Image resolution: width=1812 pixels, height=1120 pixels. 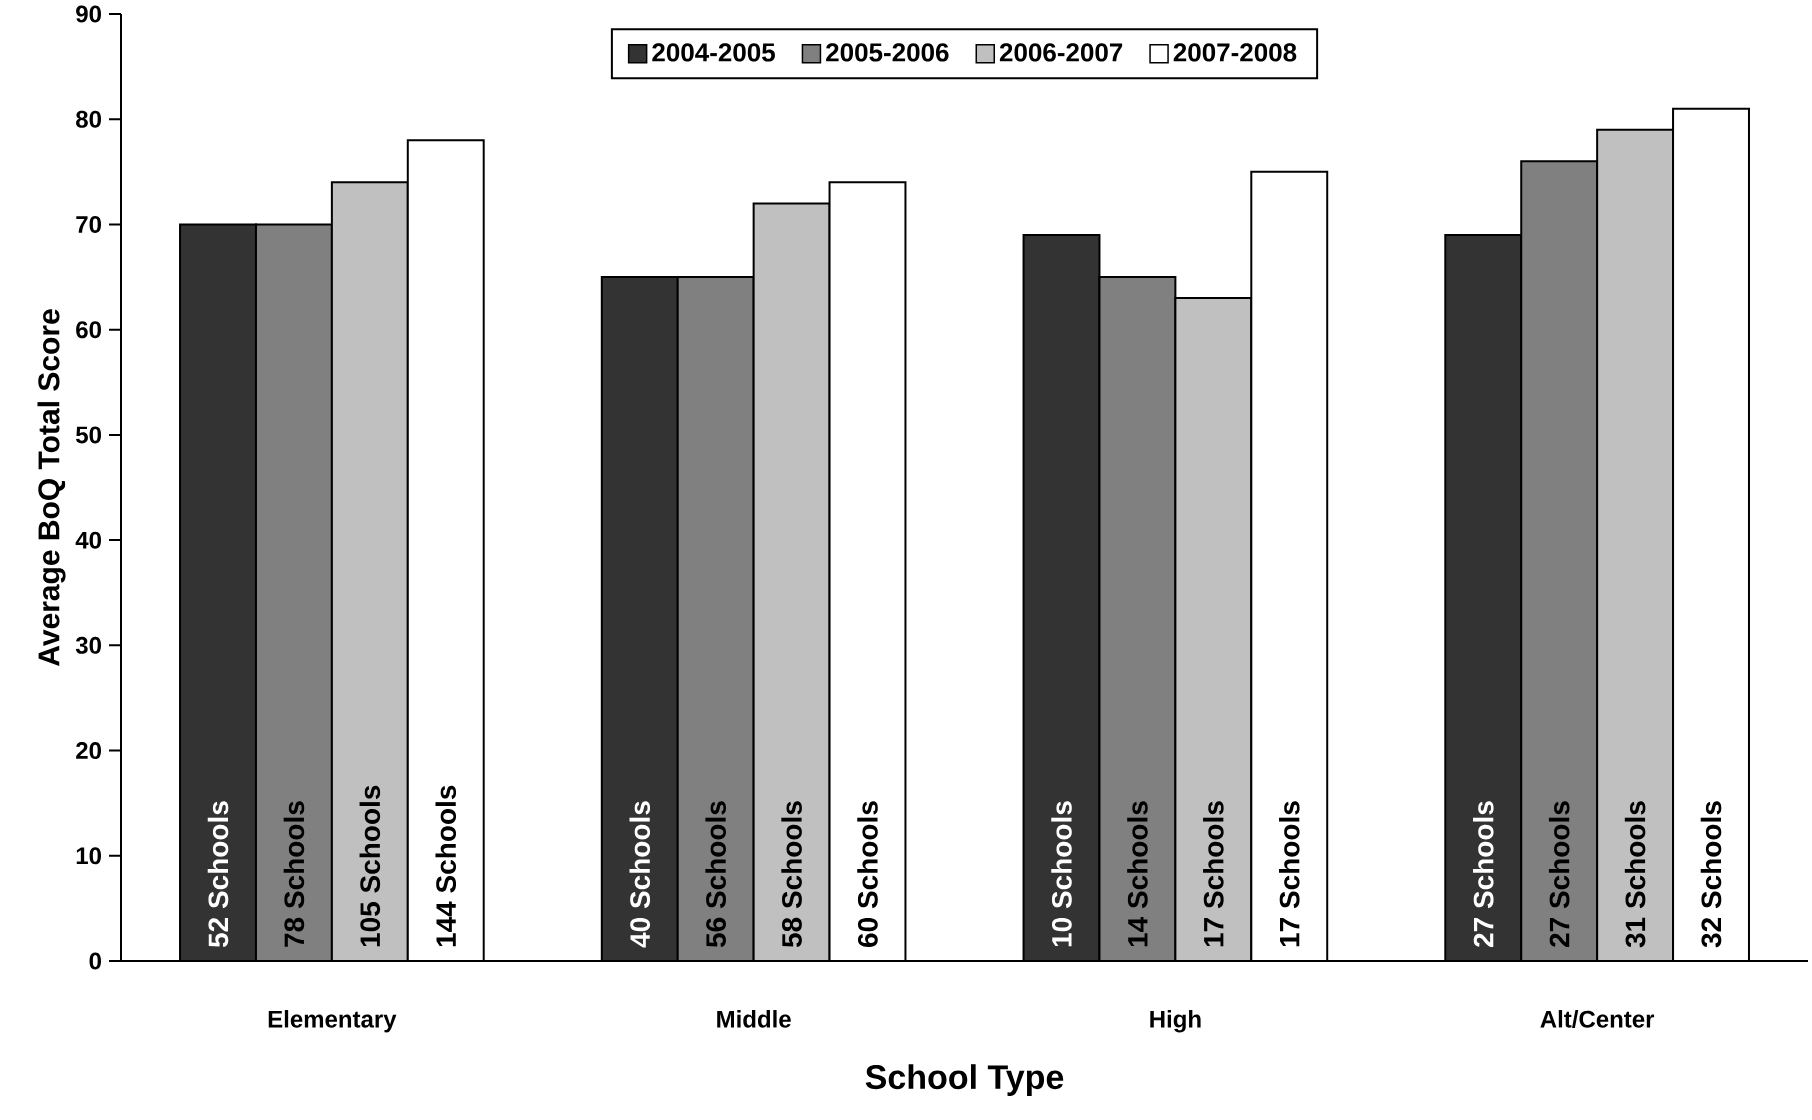 I want to click on legend-label: 2007-2008, so click(x=1235, y=52).